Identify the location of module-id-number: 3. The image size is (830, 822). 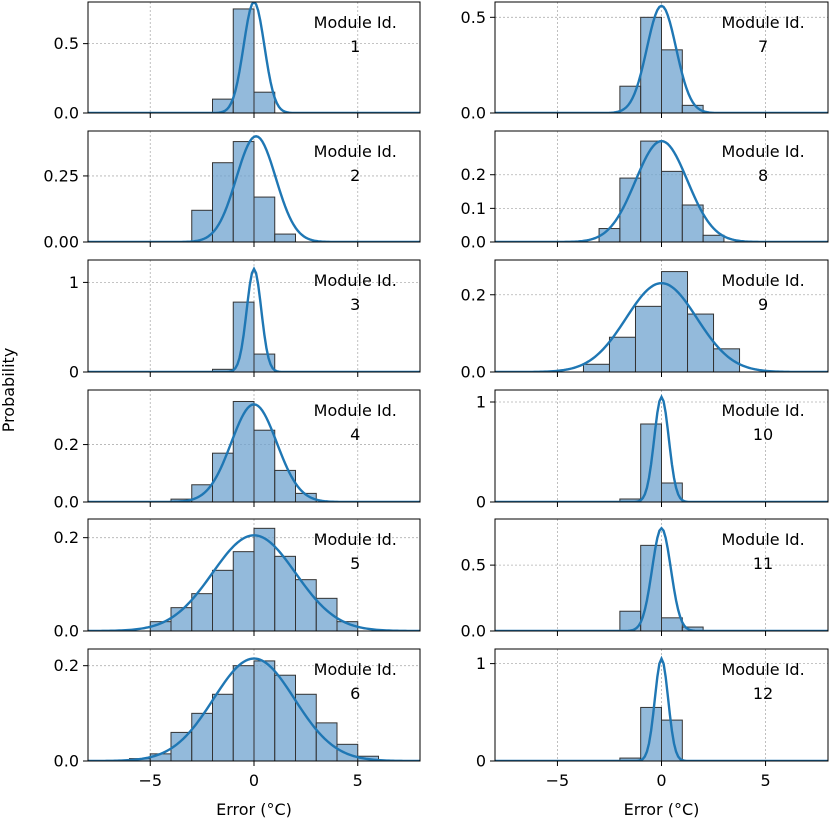
(355, 304).